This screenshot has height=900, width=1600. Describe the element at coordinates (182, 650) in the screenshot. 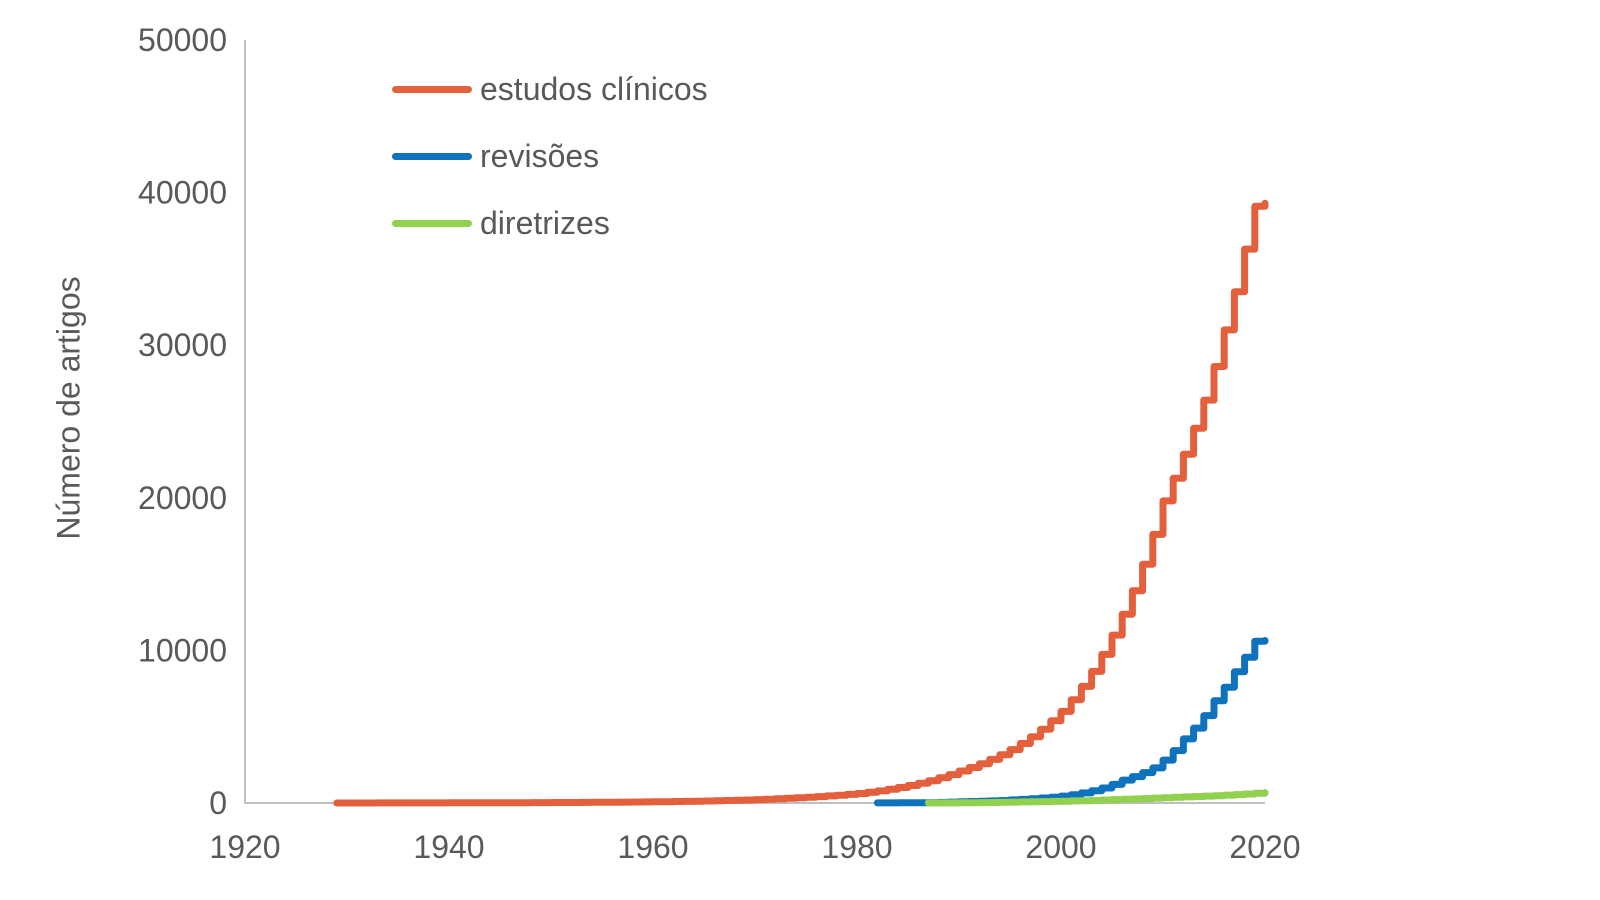

I see `y-tick-label: 10000` at that location.